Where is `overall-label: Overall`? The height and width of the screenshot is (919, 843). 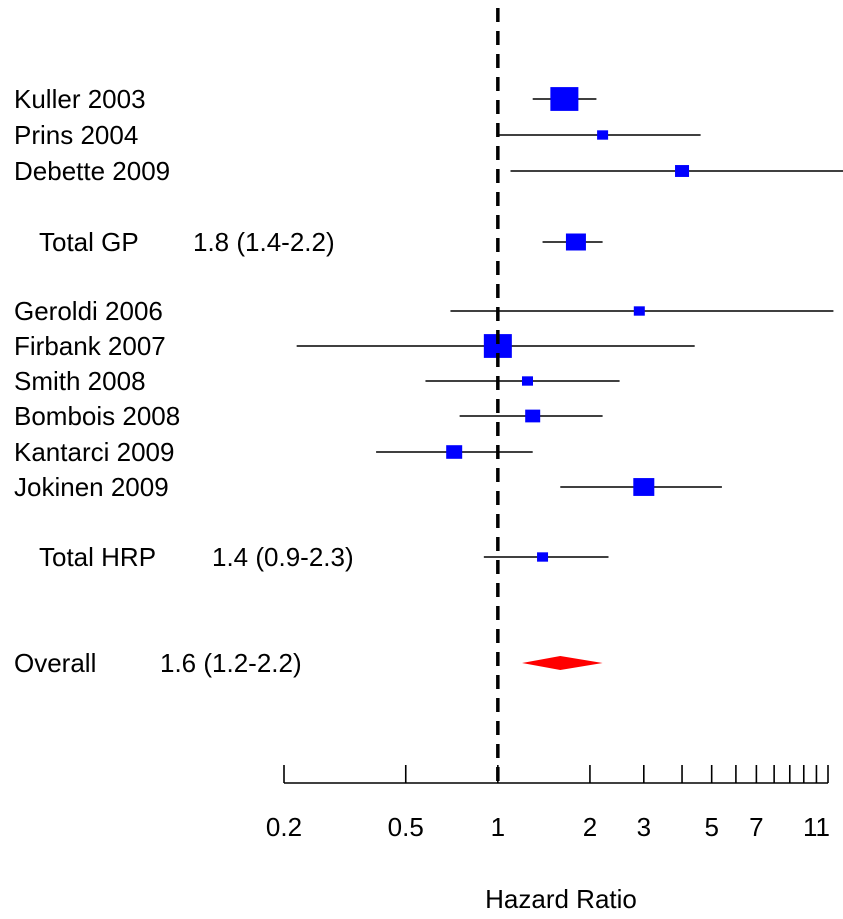
overall-label: Overall is located at coordinates (55, 663).